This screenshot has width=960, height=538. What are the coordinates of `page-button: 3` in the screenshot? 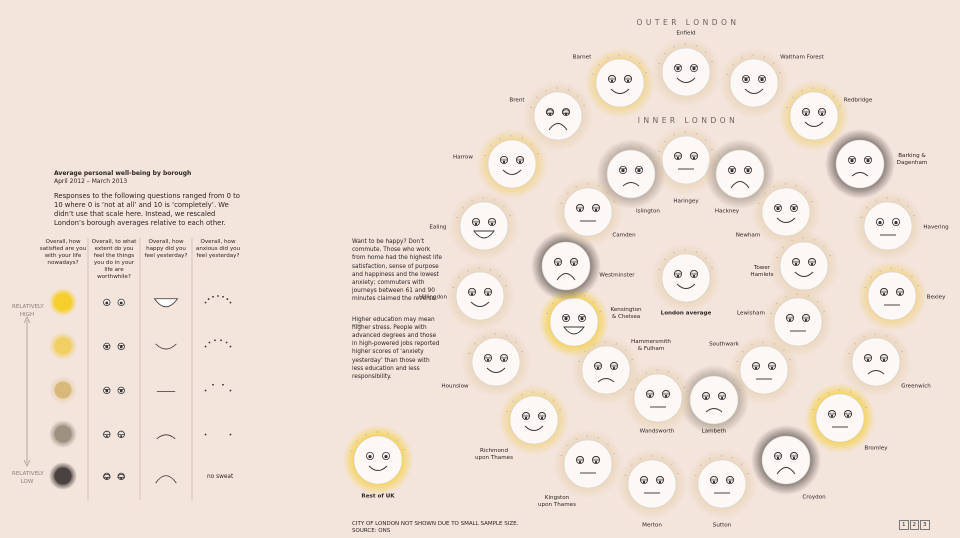 It's located at (925, 525).